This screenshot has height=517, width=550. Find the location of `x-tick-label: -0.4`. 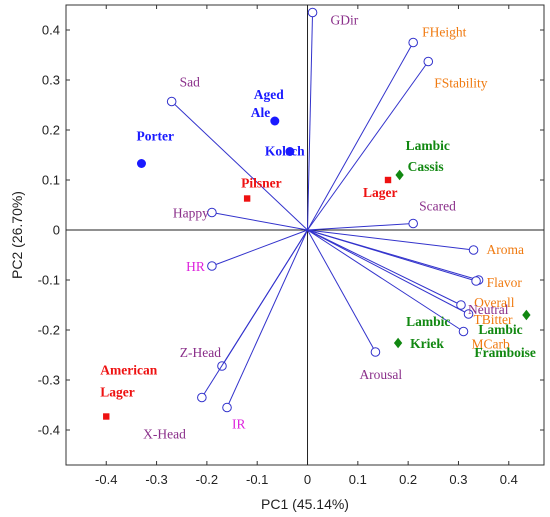

x-tick-label: -0.4 is located at coordinates (106, 479).